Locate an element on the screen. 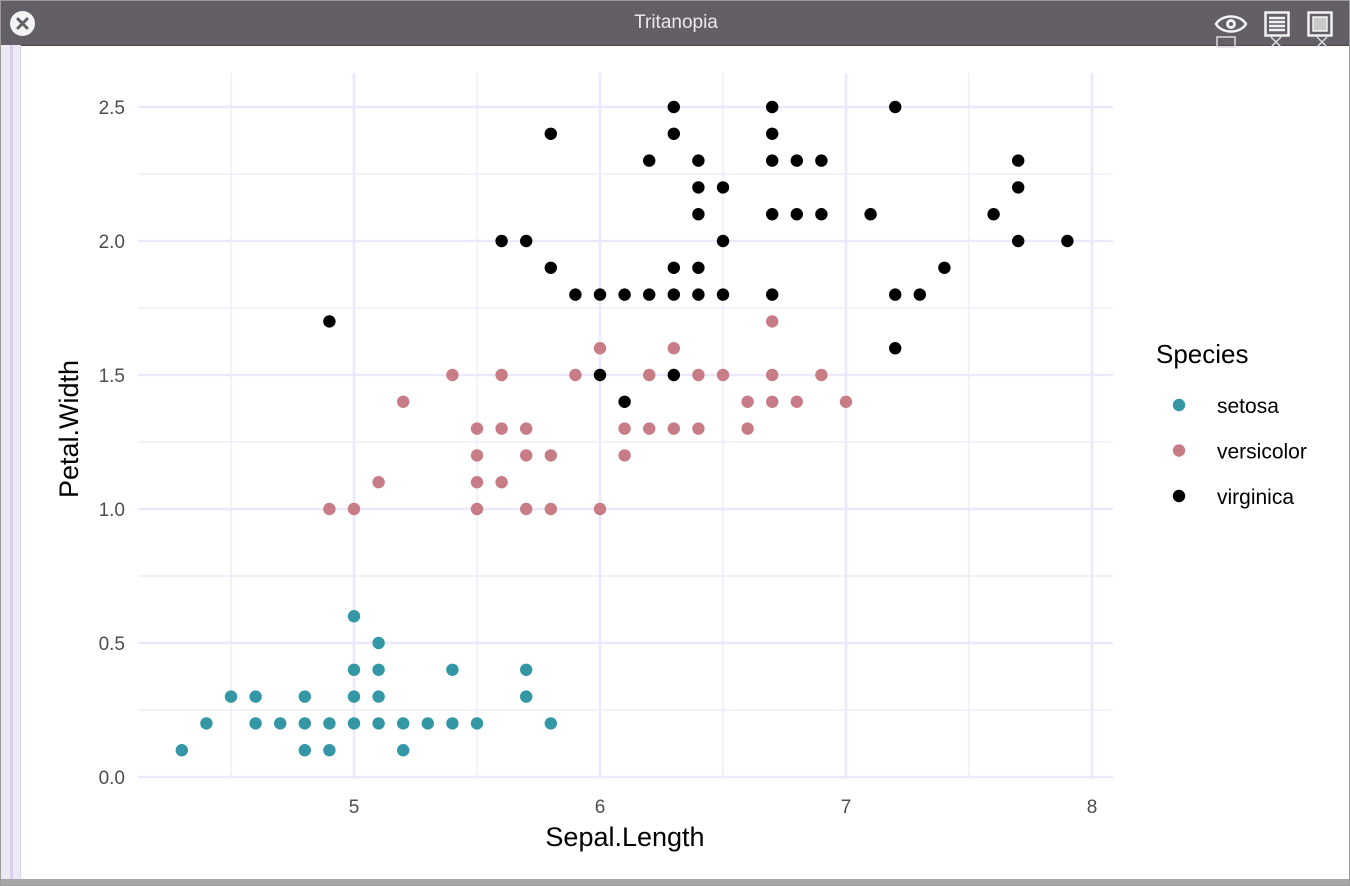 The image size is (1350, 886). left-panel-edge is located at coordinates (11, 465).